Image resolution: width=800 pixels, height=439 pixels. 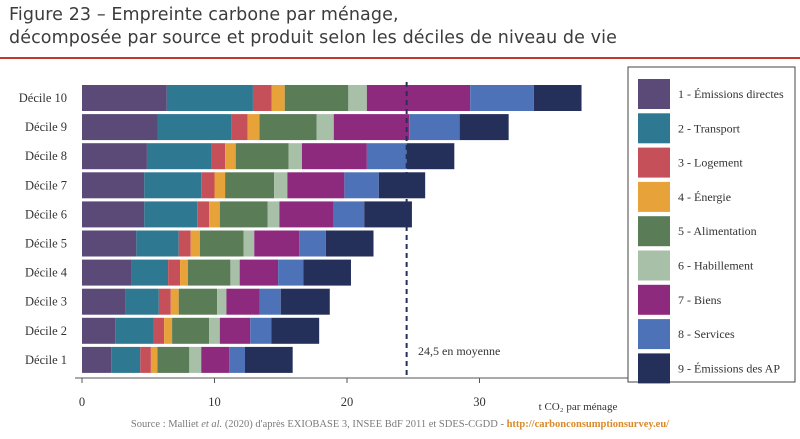 I want to click on y-tick-label: Décile 8, so click(x=46, y=156).